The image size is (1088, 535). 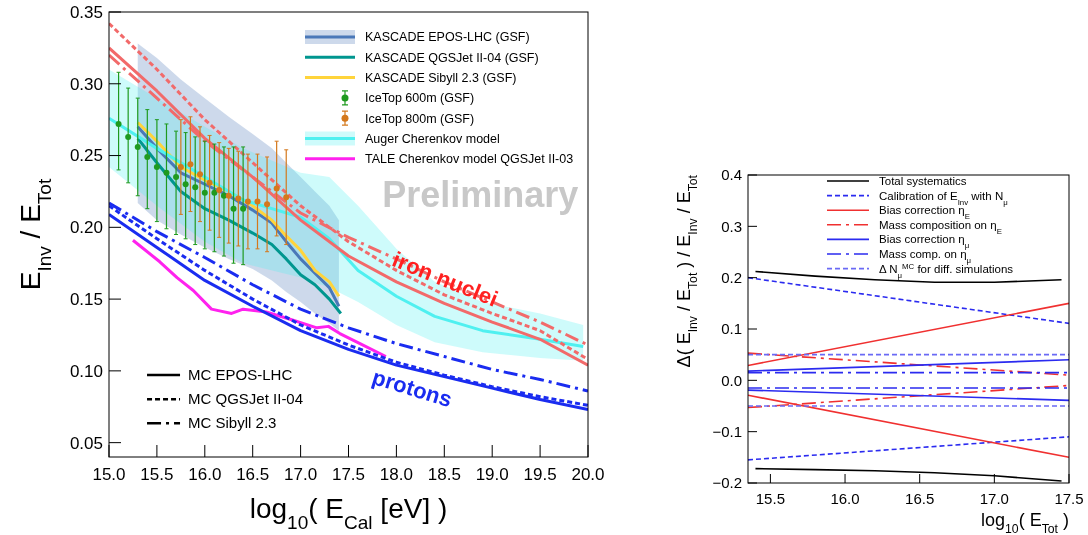 What do you see at coordinates (412, 388) in the screenshot?
I see `annotation: protons` at bounding box center [412, 388].